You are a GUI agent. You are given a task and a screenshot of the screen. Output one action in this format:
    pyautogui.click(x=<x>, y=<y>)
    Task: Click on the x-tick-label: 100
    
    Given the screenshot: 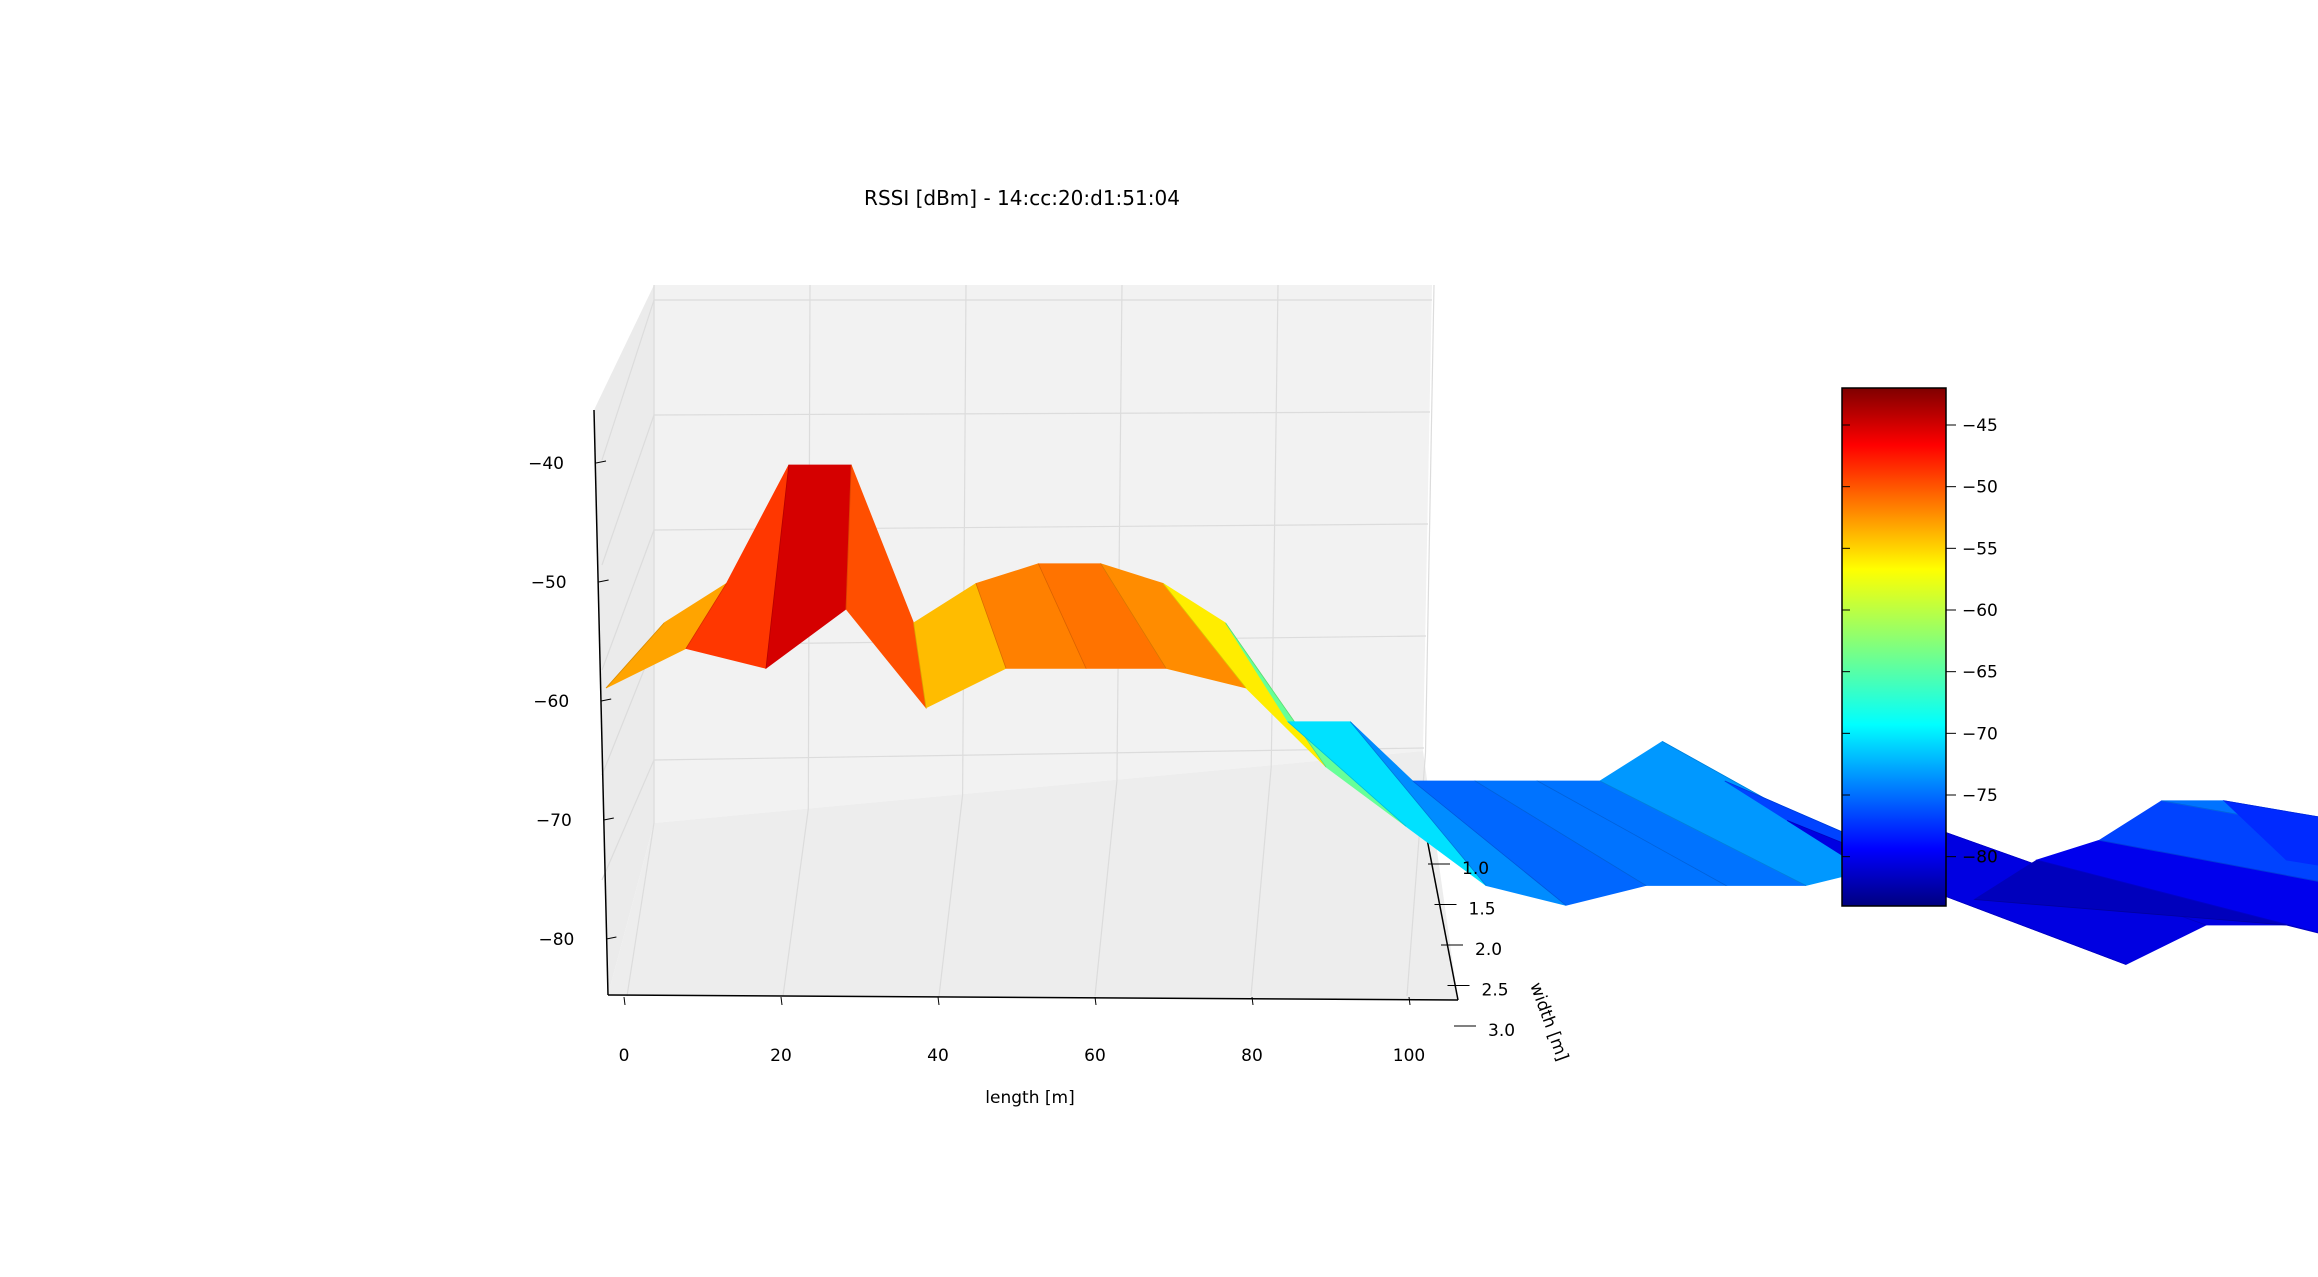 What is the action you would take?
    pyautogui.click(x=1409, y=1056)
    